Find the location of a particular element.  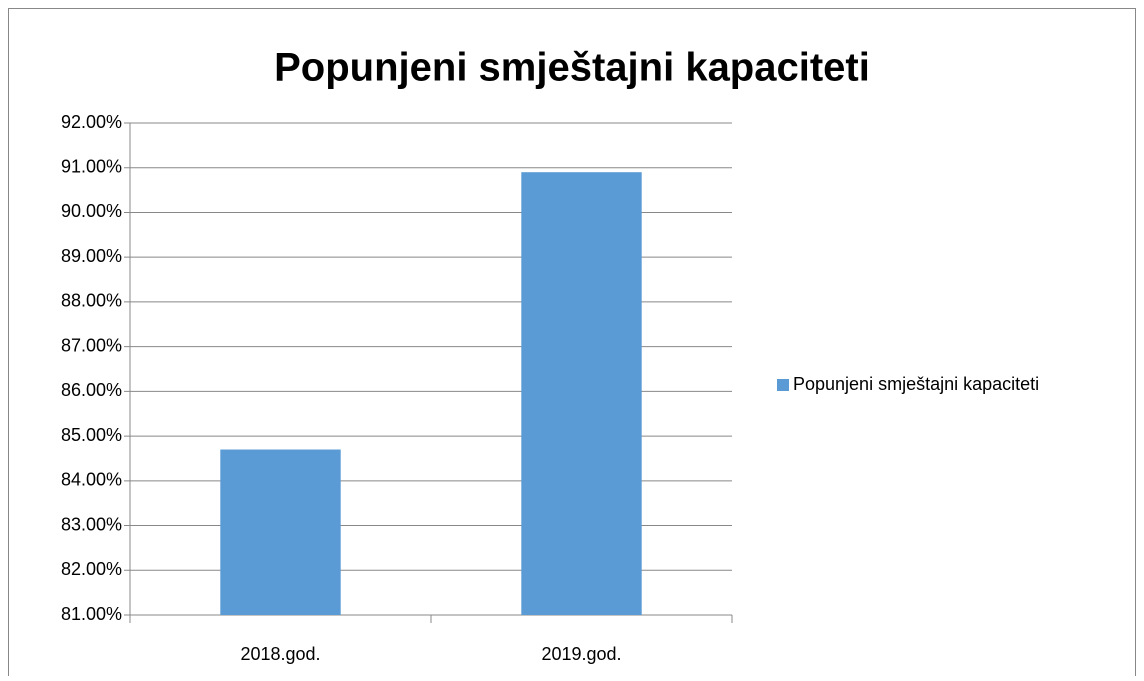

y-tick-label: 91.00% is located at coordinates (91, 166).